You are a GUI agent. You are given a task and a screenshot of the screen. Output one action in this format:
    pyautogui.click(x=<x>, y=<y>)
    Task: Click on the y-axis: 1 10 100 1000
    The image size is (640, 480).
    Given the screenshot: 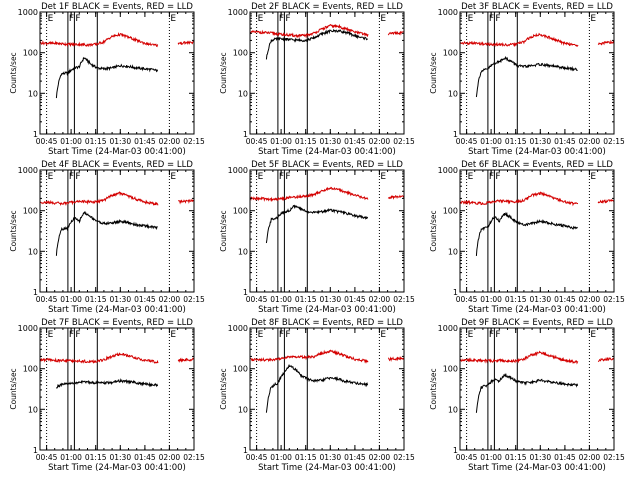 What is the action you would take?
    pyautogui.click(x=526, y=389)
    